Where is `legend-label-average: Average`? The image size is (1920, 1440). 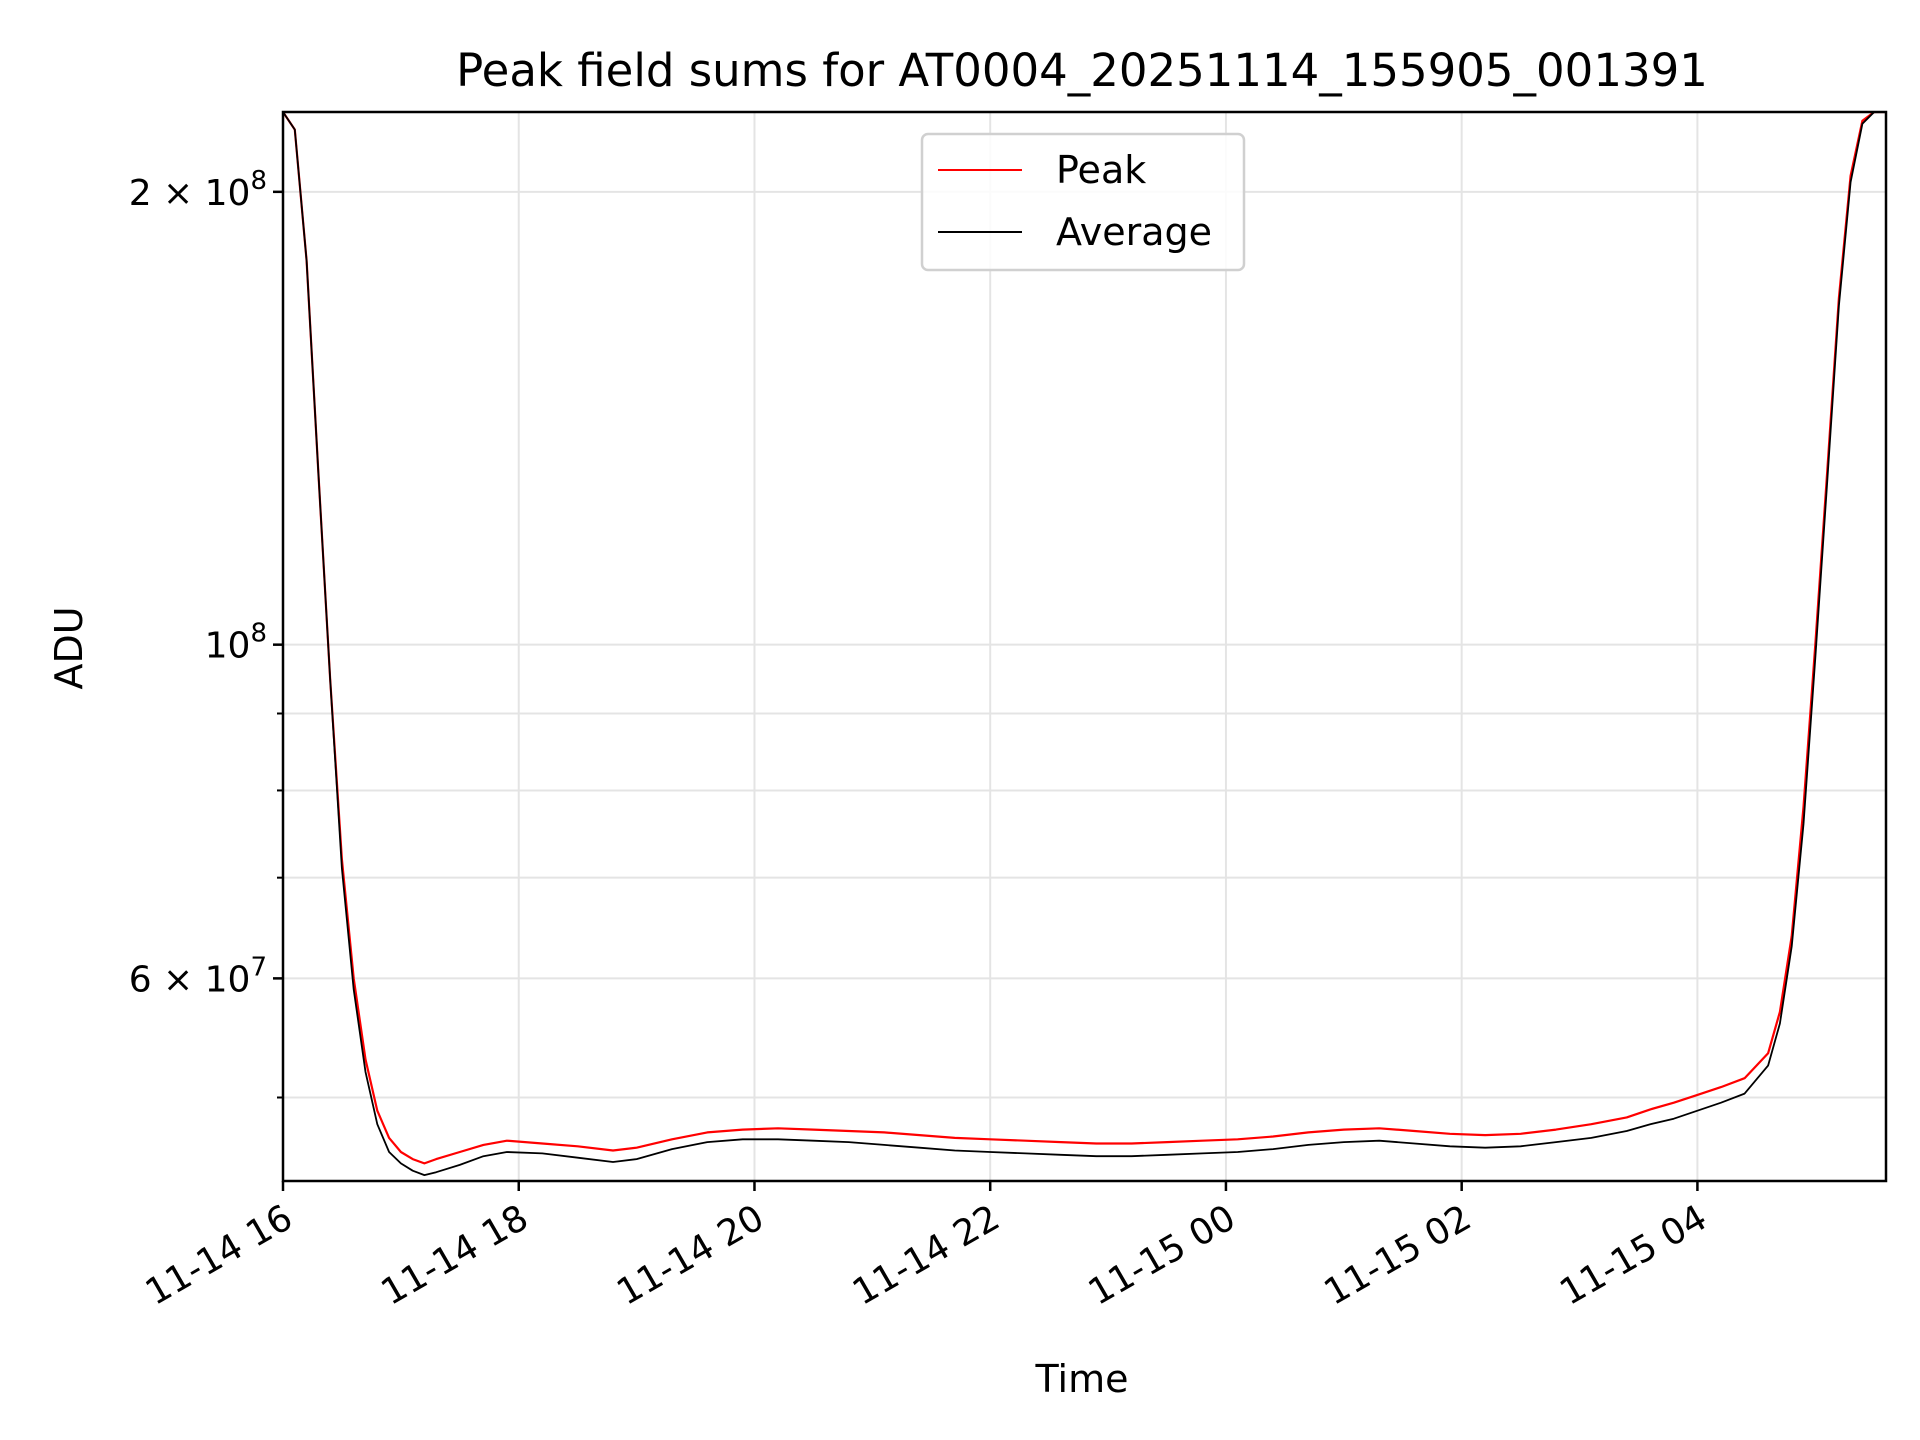
legend-label-average: Average is located at coordinates (1134, 232).